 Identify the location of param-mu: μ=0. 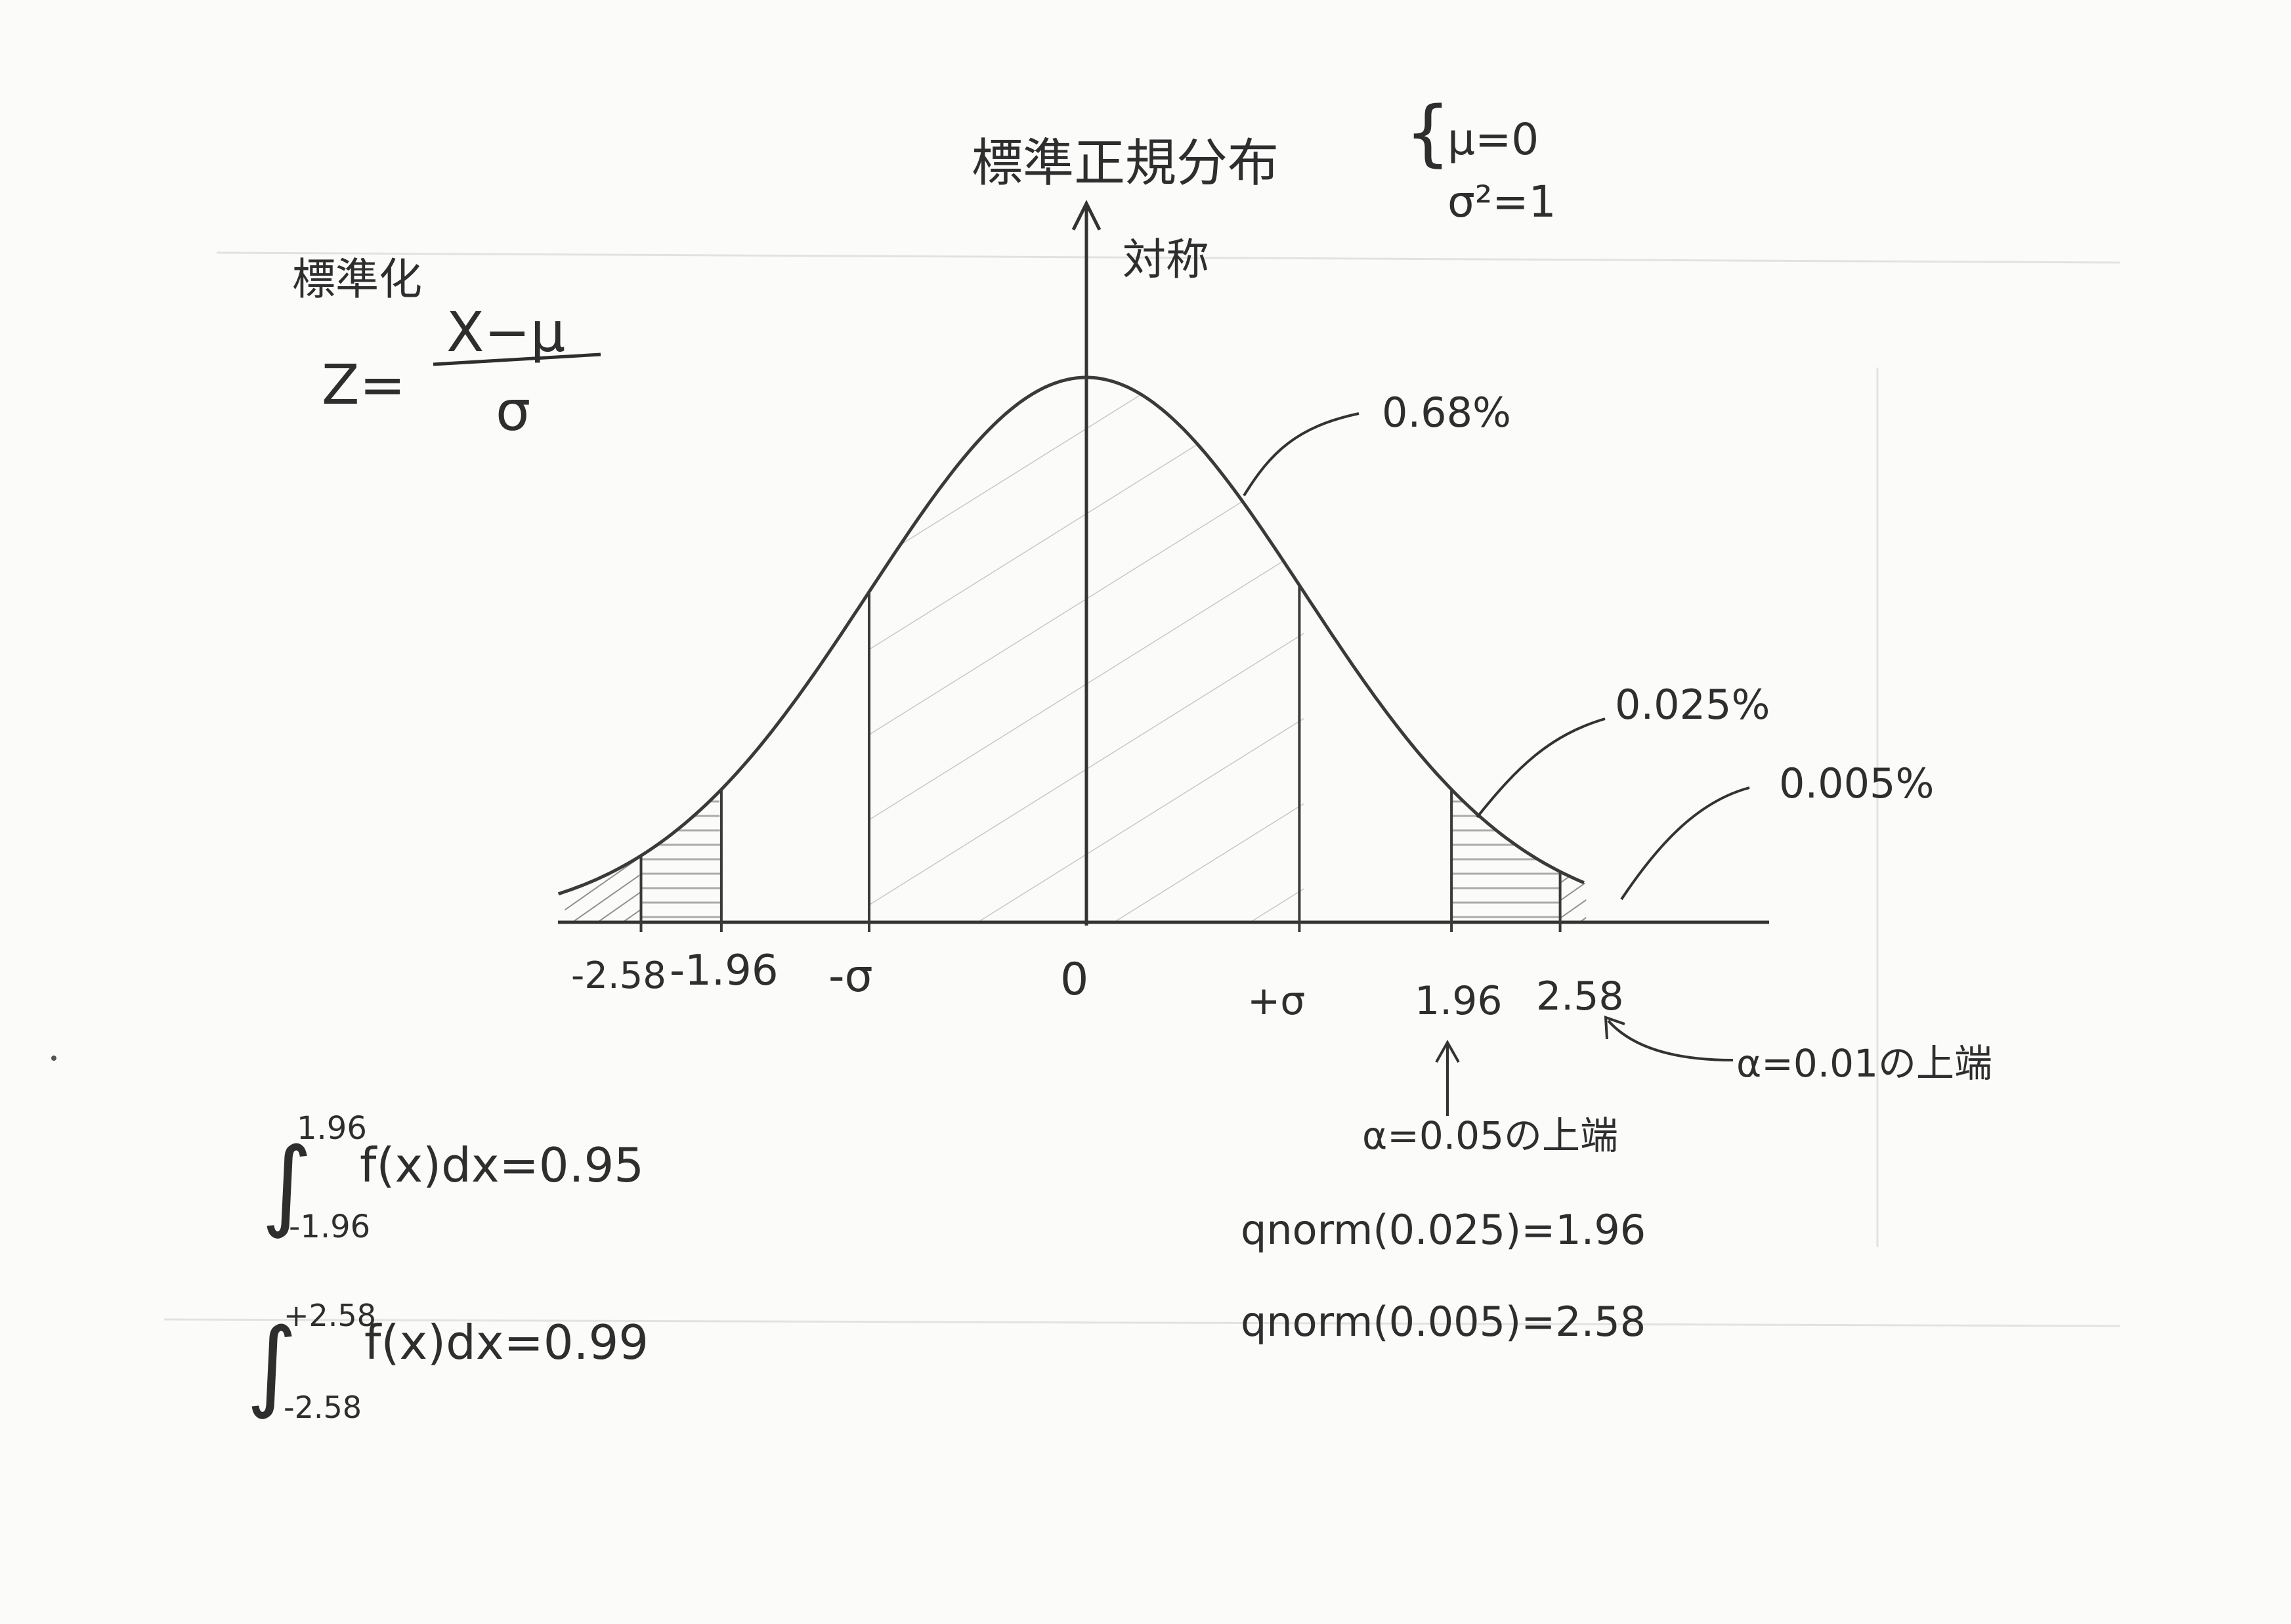
(1493, 140).